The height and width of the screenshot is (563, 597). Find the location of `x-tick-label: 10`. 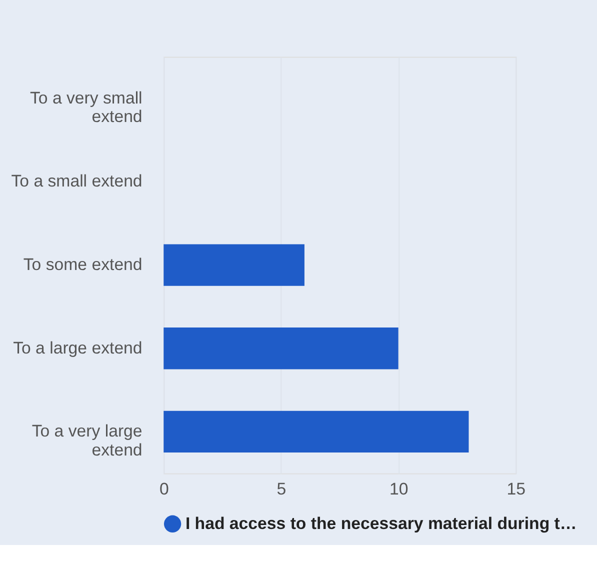

x-tick-label: 10 is located at coordinates (398, 489).